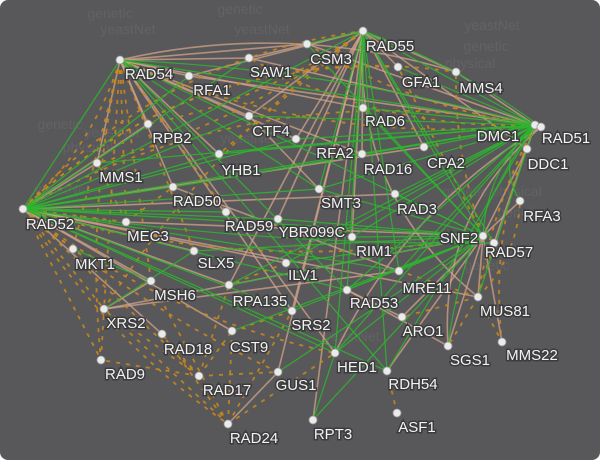 This screenshot has width=600, height=460. I want to click on edge-orange-dashed-RAD17-GUS1, so click(238, 374).